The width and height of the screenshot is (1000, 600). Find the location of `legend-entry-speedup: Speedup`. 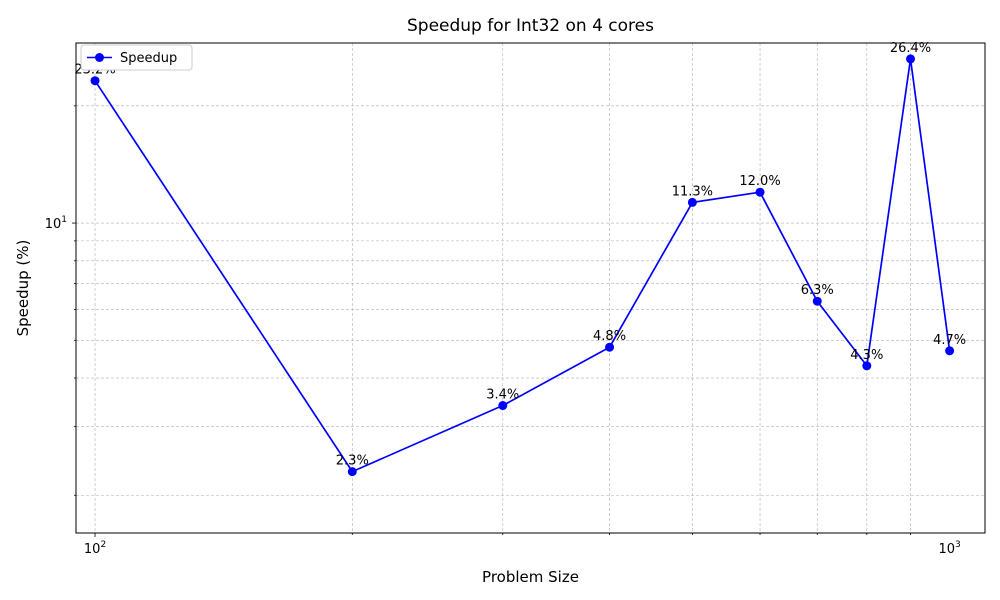

legend-entry-speedup: Speedup is located at coordinates (148, 58).